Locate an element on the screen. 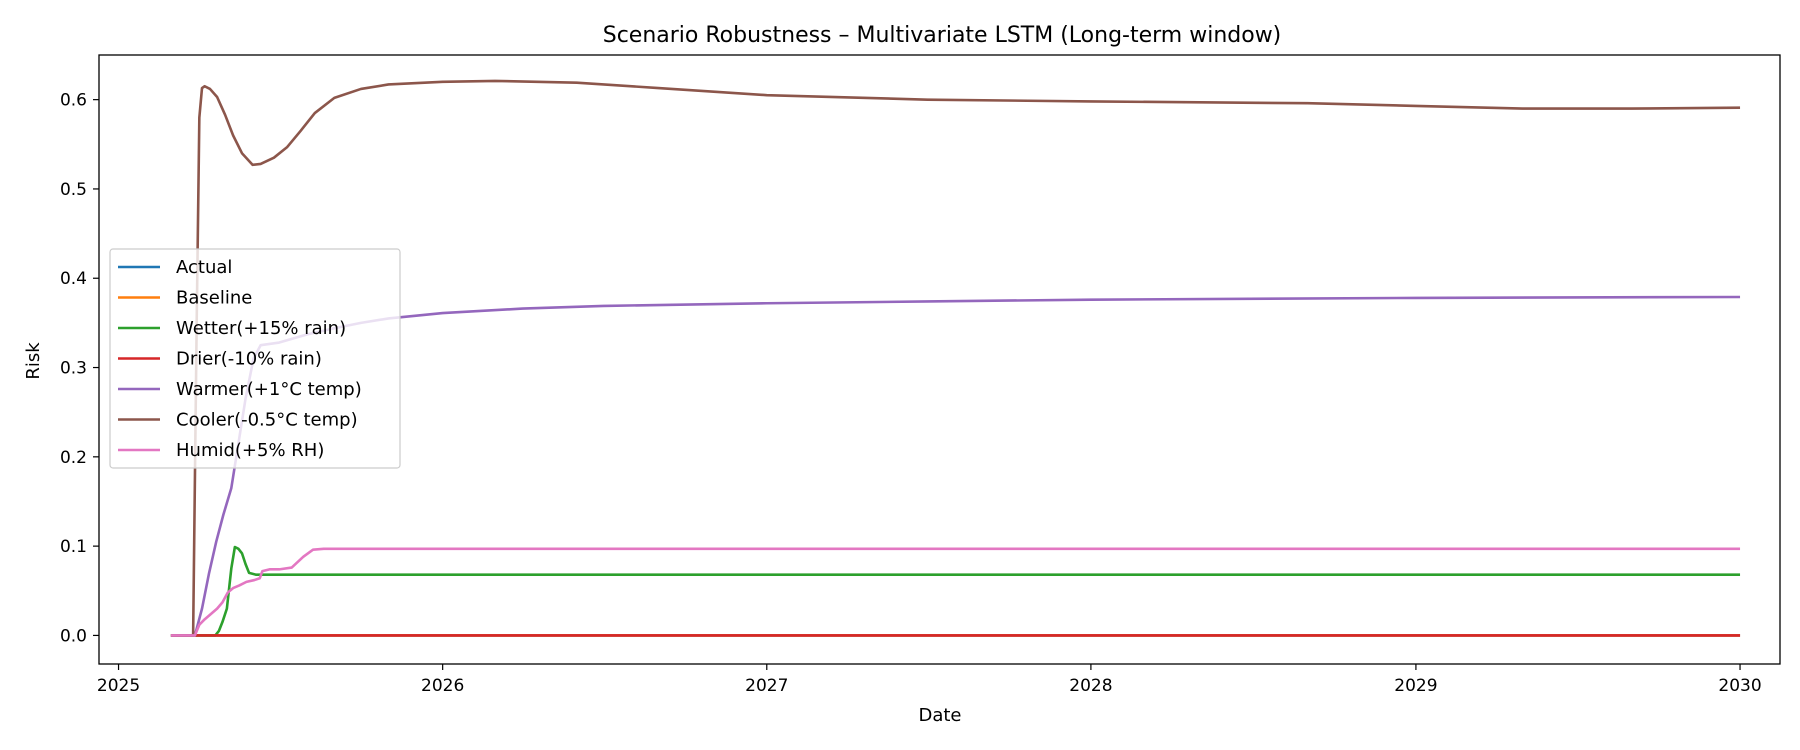 The image size is (1800, 750). y-tick-label: 0.6 is located at coordinates (73, 101).